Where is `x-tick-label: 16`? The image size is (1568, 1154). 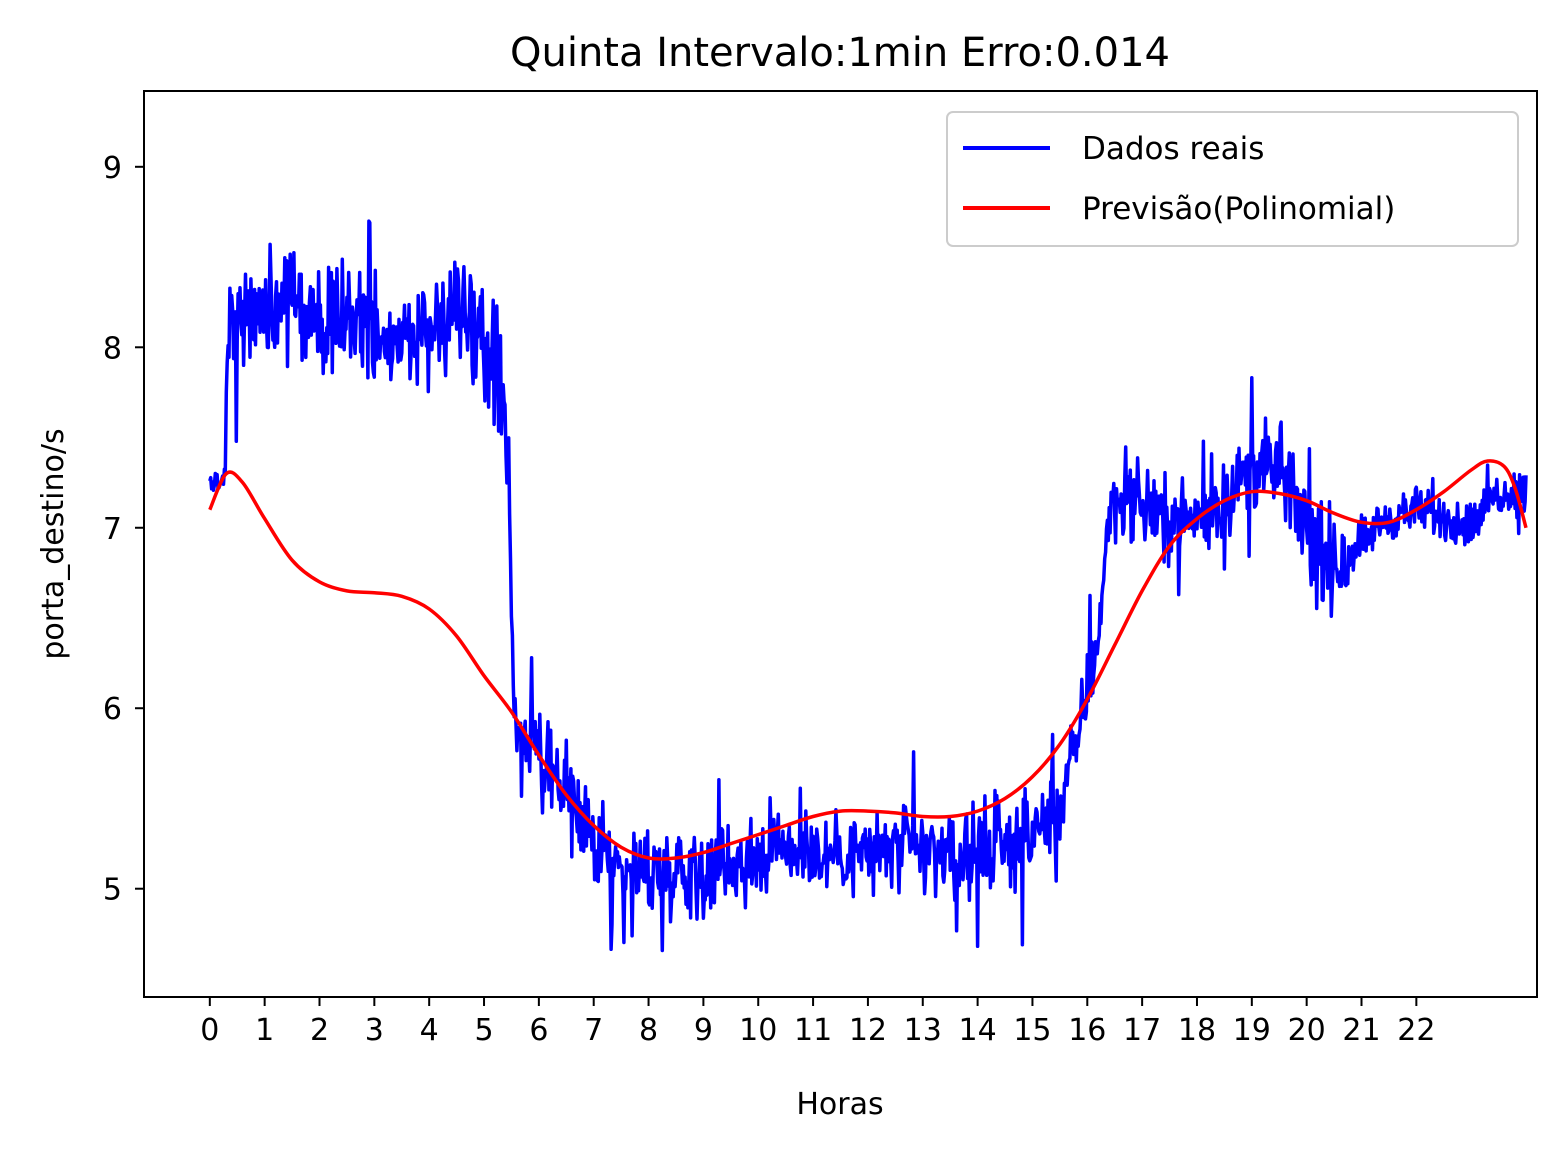 x-tick-label: 16 is located at coordinates (1087, 1030).